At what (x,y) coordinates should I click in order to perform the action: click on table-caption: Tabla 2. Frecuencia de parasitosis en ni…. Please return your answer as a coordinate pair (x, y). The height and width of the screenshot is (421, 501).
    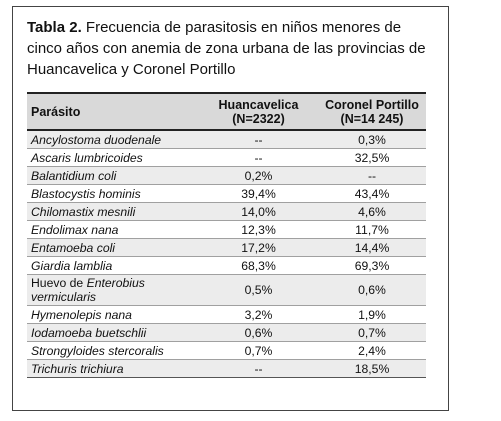
    Looking at the image, I should click on (227, 48).